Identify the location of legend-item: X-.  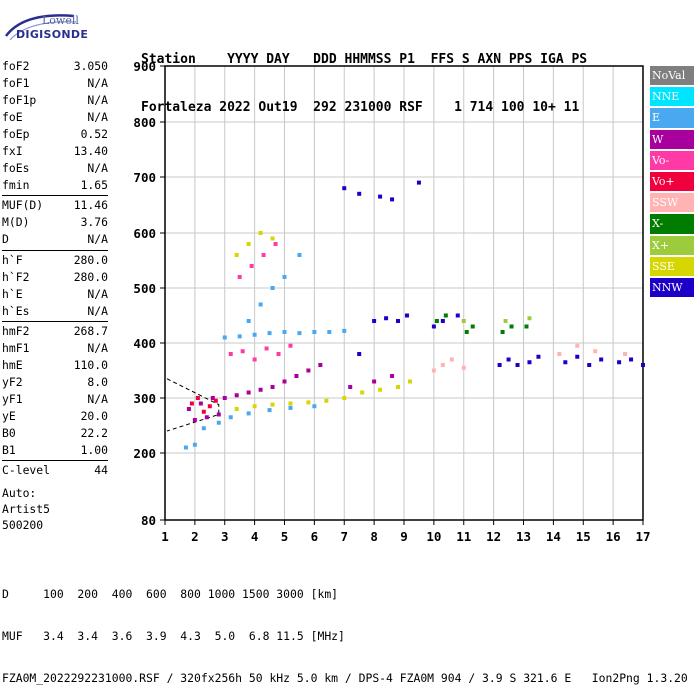
(672, 224).